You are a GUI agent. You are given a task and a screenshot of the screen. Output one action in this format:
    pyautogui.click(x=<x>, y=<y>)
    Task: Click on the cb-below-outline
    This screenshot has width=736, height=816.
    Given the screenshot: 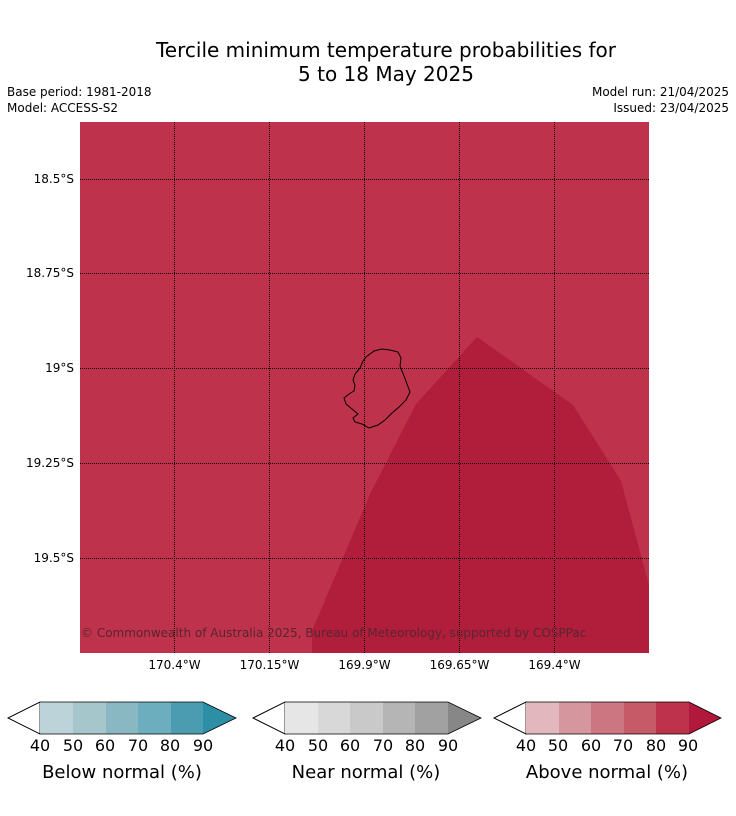 What is the action you would take?
    pyautogui.click(x=122, y=718)
    